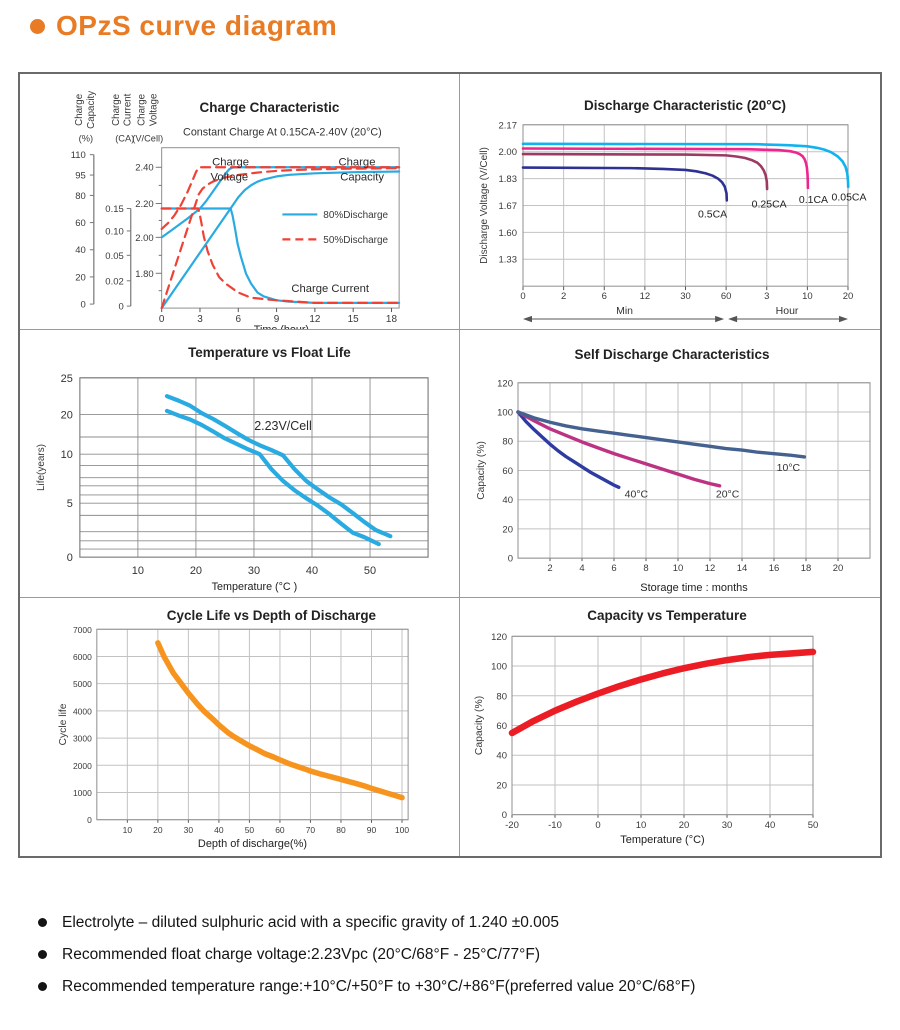 Image resolution: width=900 pixels, height=1030 pixels. I want to click on tick-label: 15, so click(354, 319).